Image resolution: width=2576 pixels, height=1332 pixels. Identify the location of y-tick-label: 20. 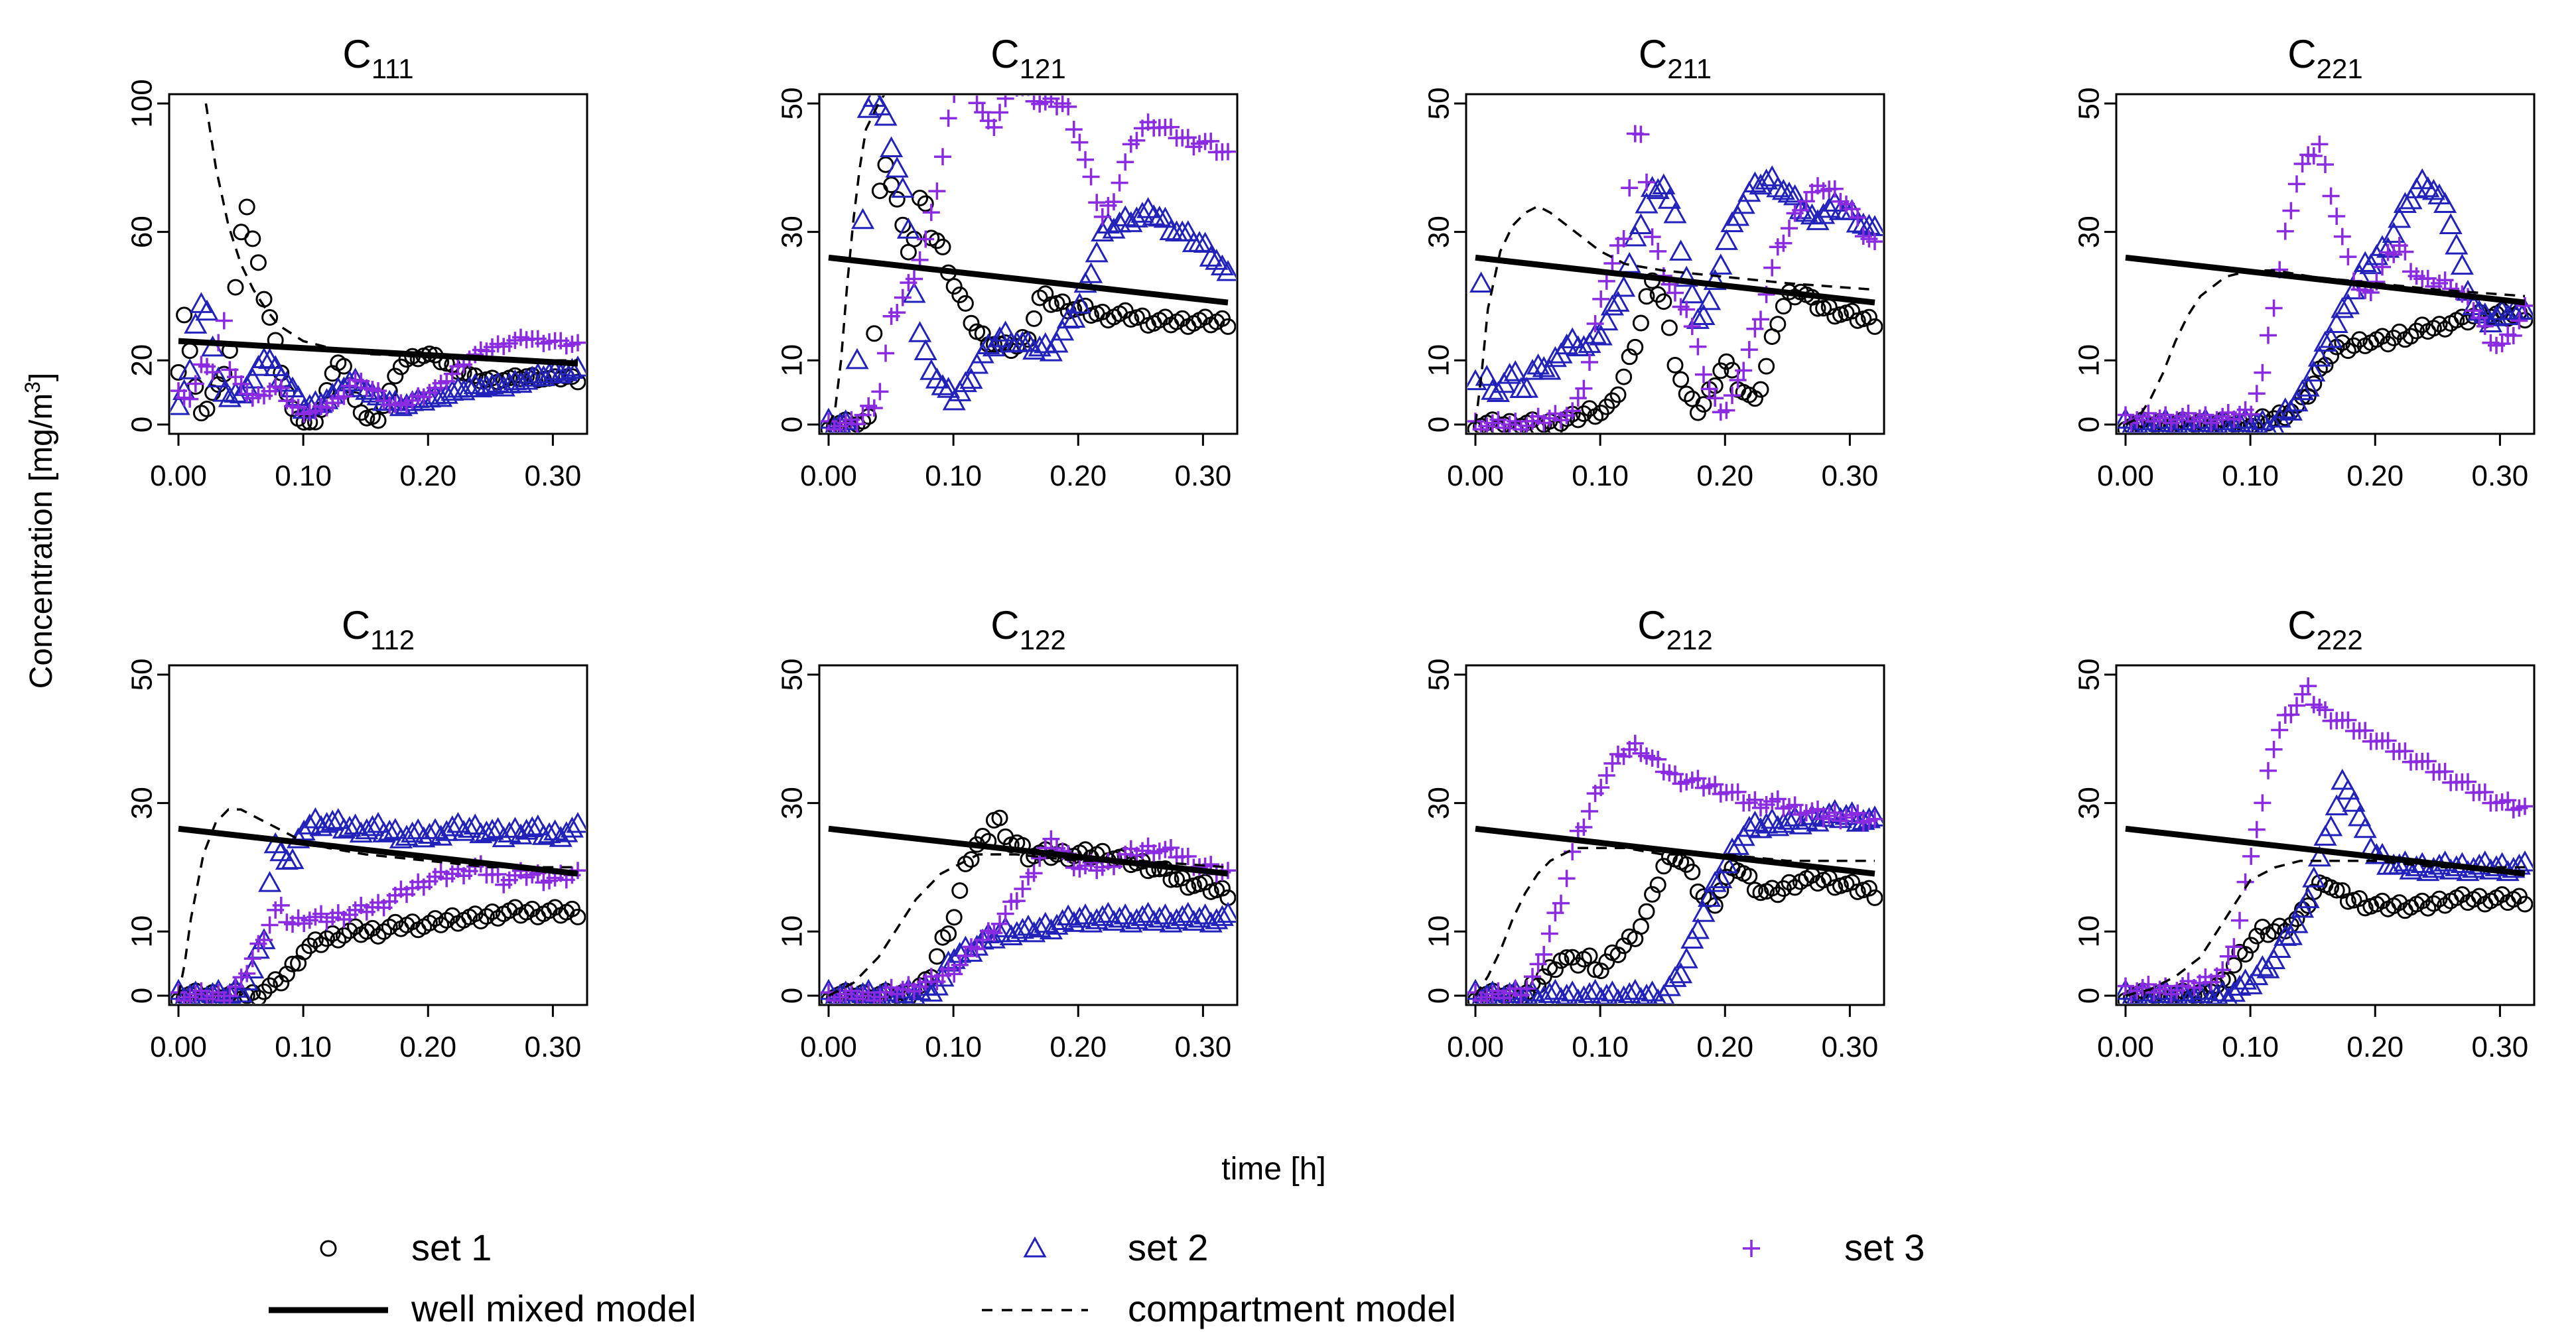
(142, 360).